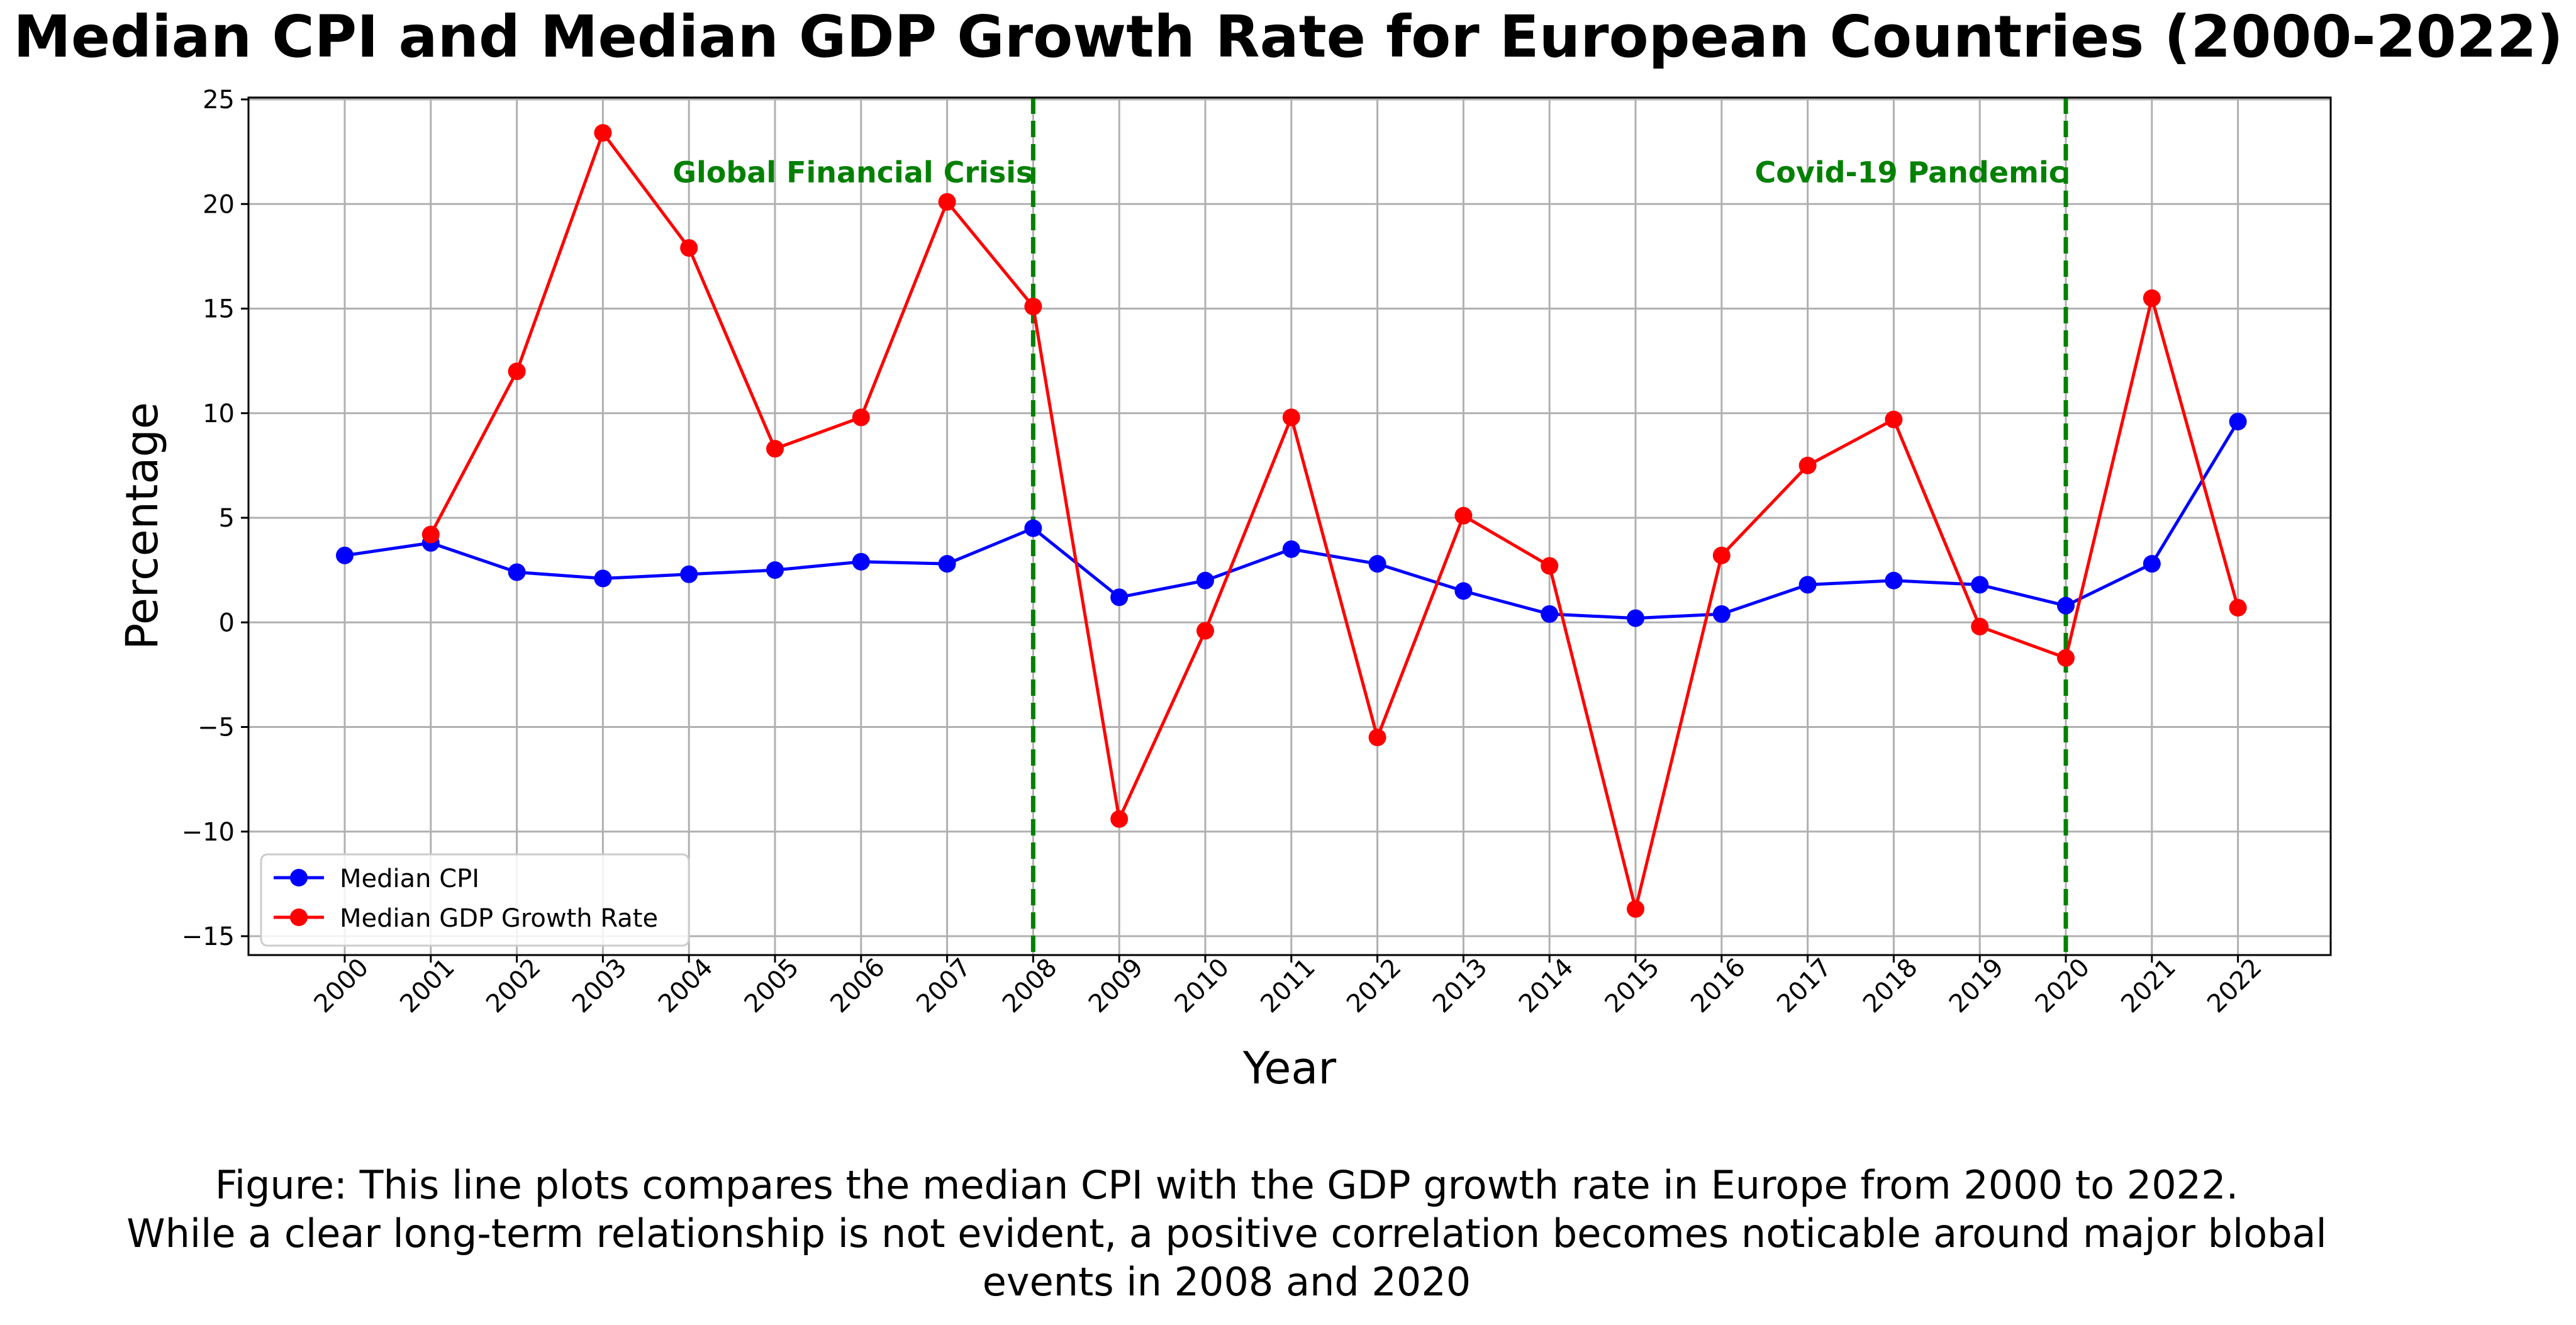  Describe the element at coordinates (219, 100) in the screenshot. I see `y-tick-label: 25` at that location.